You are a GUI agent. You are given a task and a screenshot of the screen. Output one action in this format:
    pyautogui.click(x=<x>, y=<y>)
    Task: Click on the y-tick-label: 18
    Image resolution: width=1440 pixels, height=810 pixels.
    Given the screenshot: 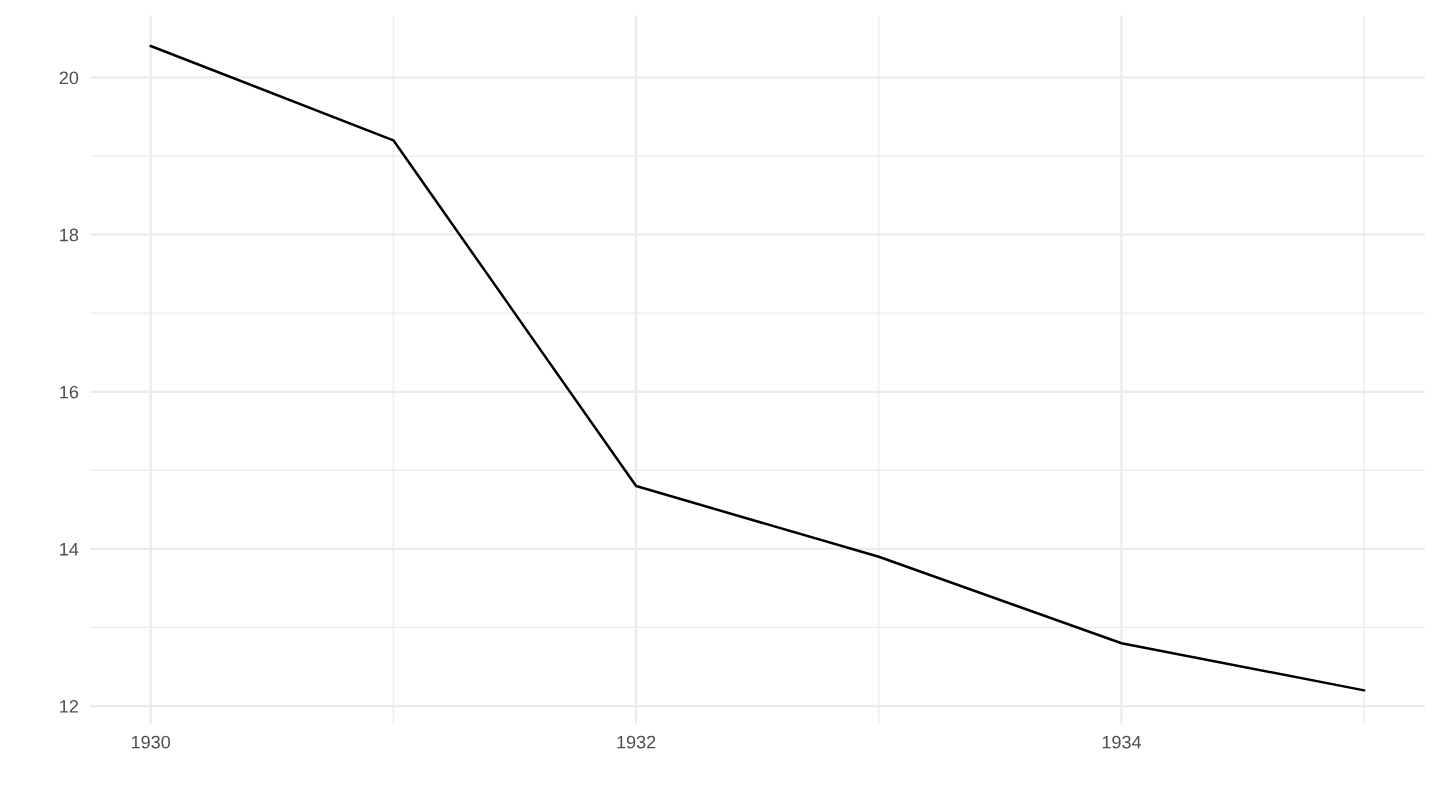 What is the action you would take?
    pyautogui.click(x=69, y=235)
    